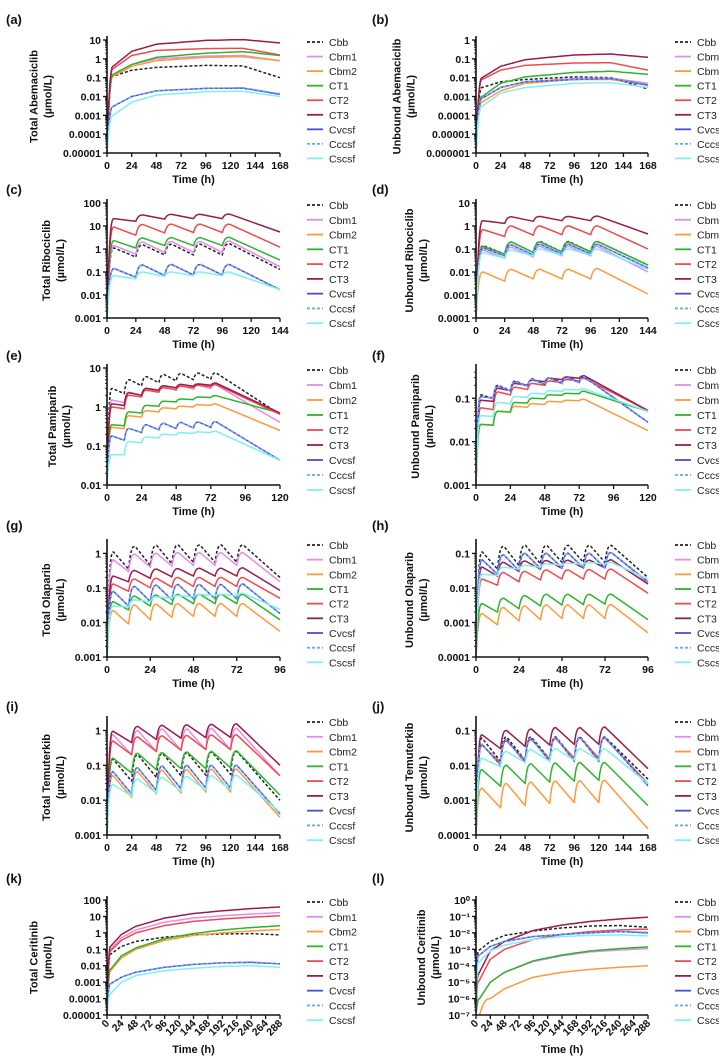  Describe the element at coordinates (47, 260) in the screenshot. I see `y-axis-title: Total Ribociclib` at that location.